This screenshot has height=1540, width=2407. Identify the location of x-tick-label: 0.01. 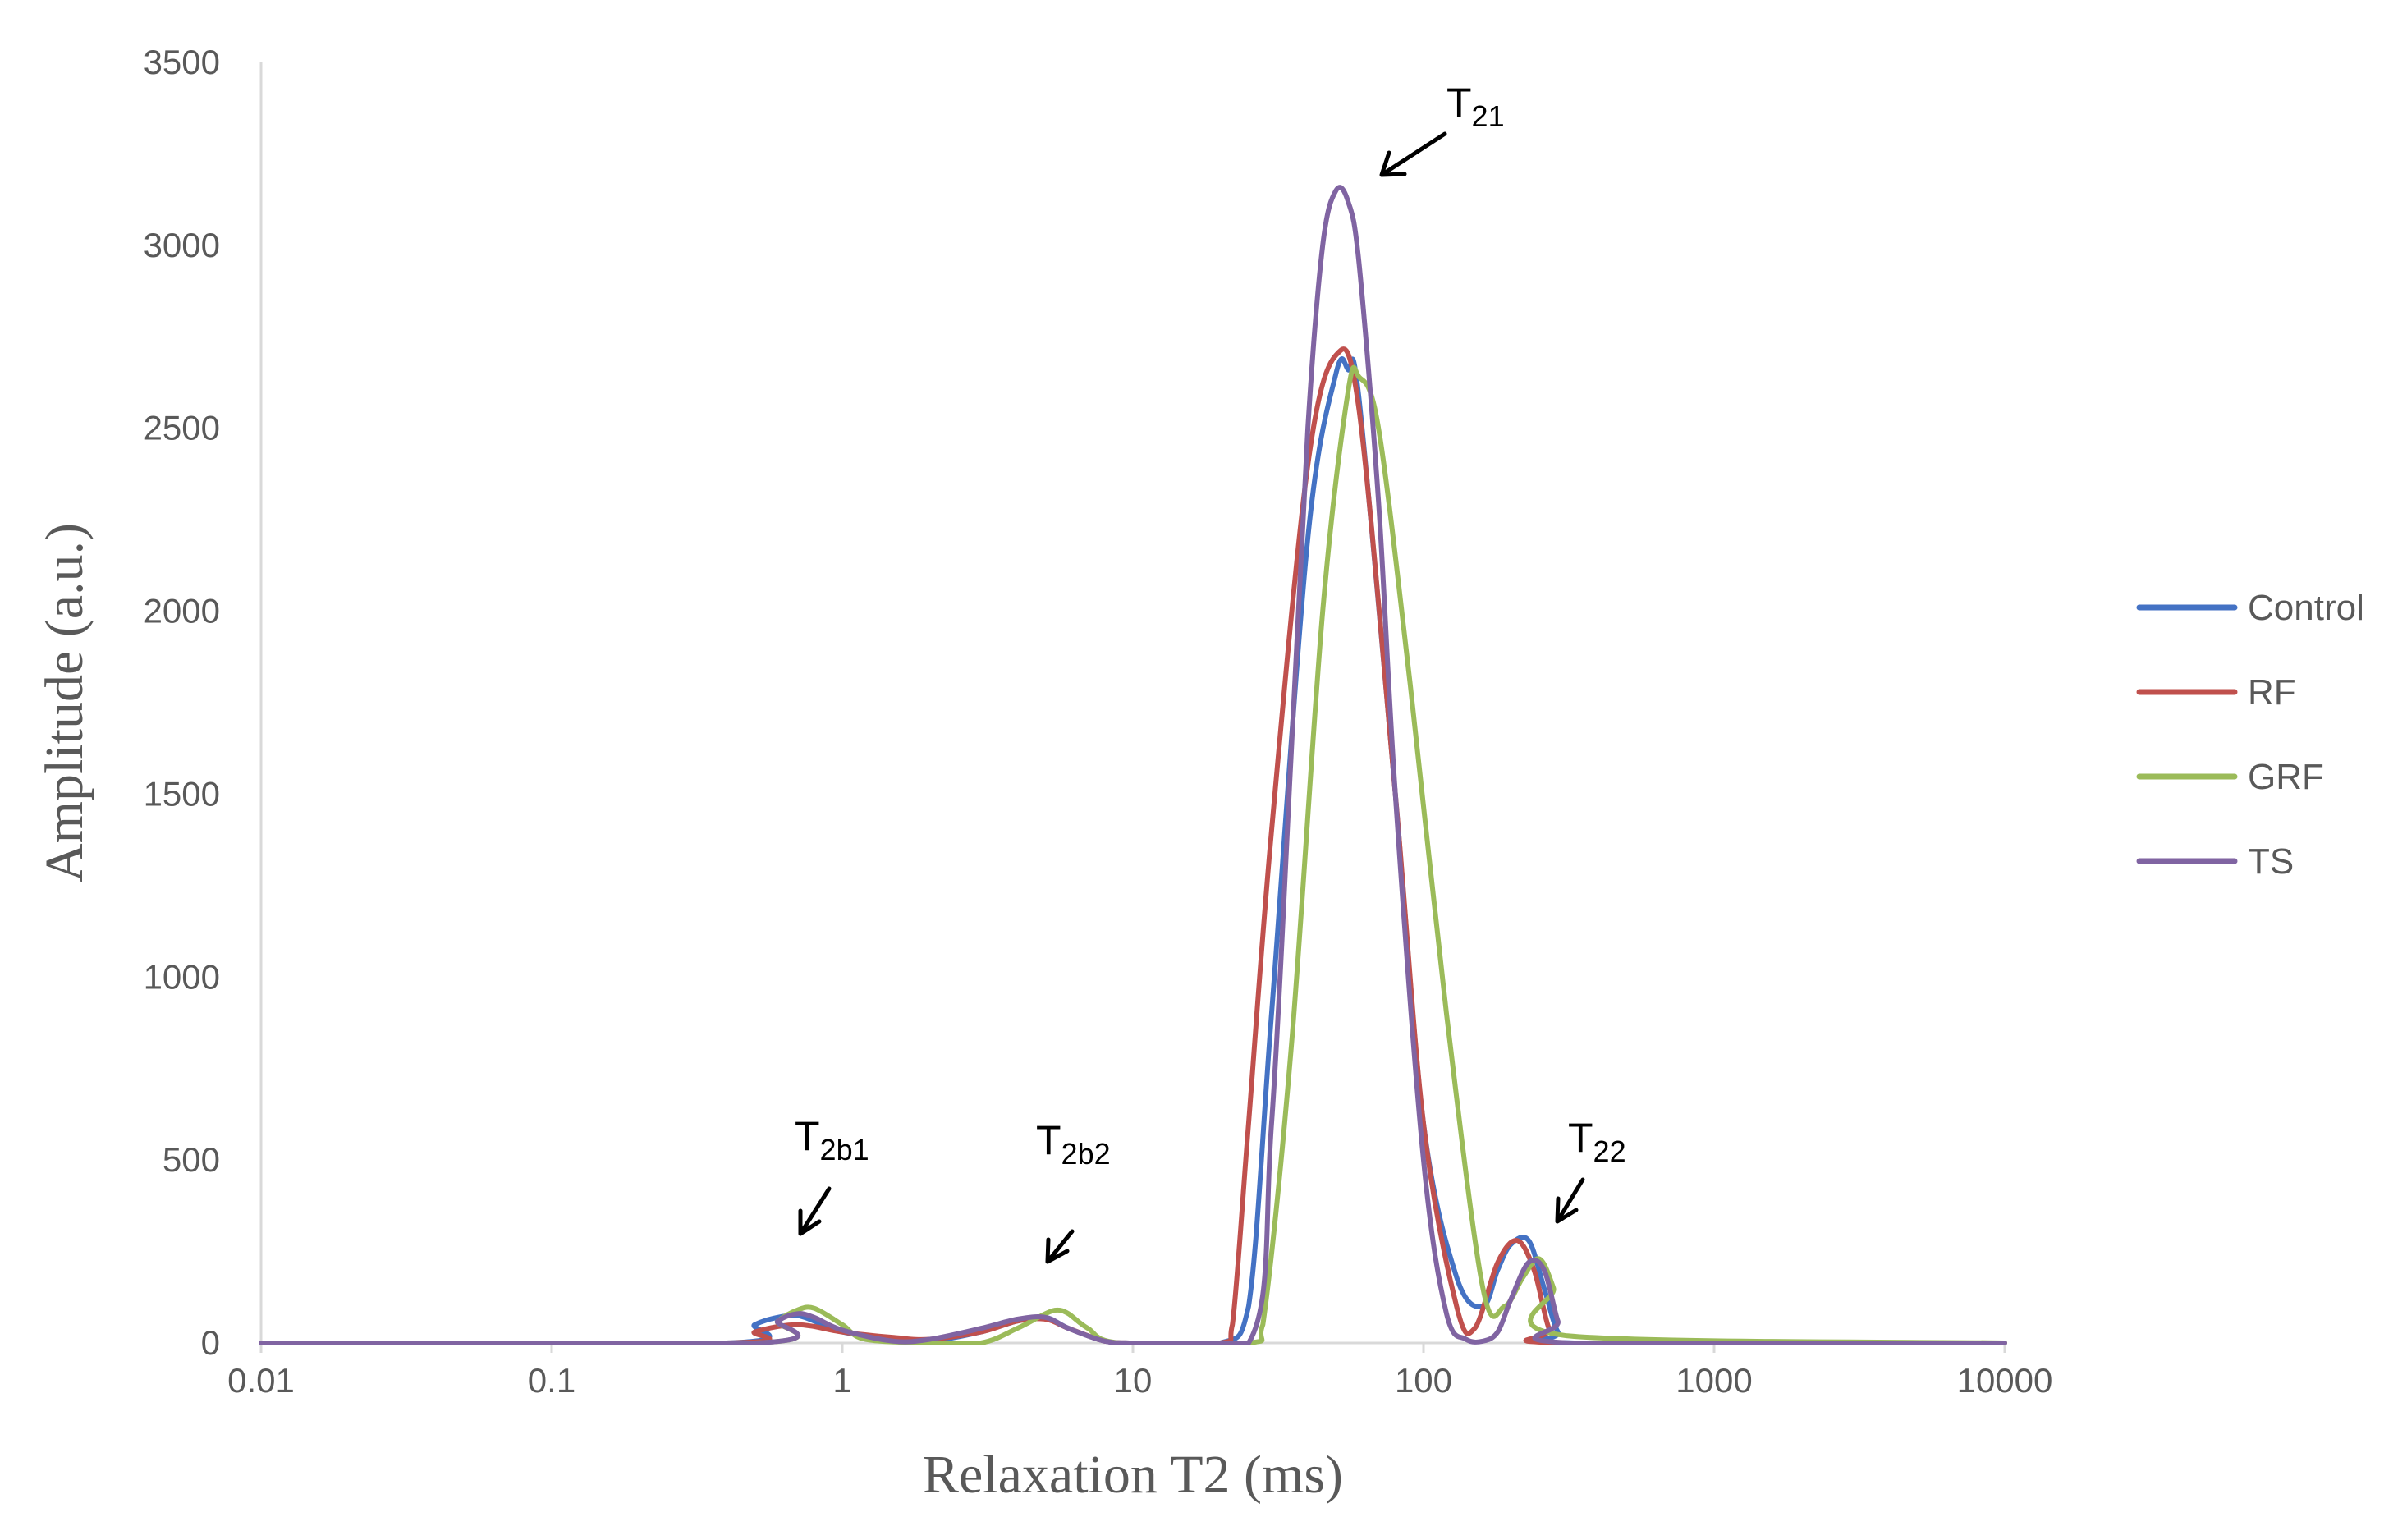
(261, 1380).